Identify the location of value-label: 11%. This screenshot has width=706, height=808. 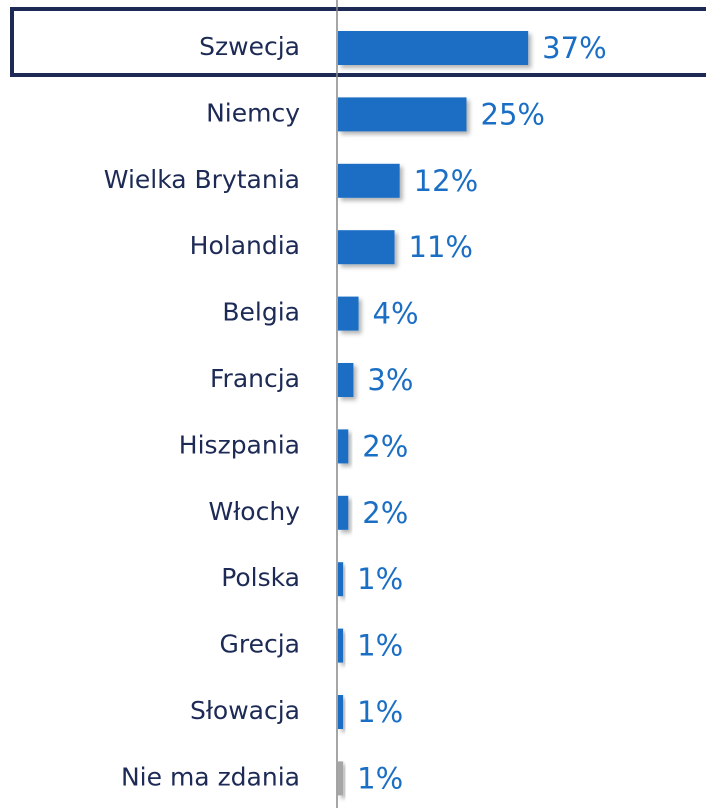
(441, 247).